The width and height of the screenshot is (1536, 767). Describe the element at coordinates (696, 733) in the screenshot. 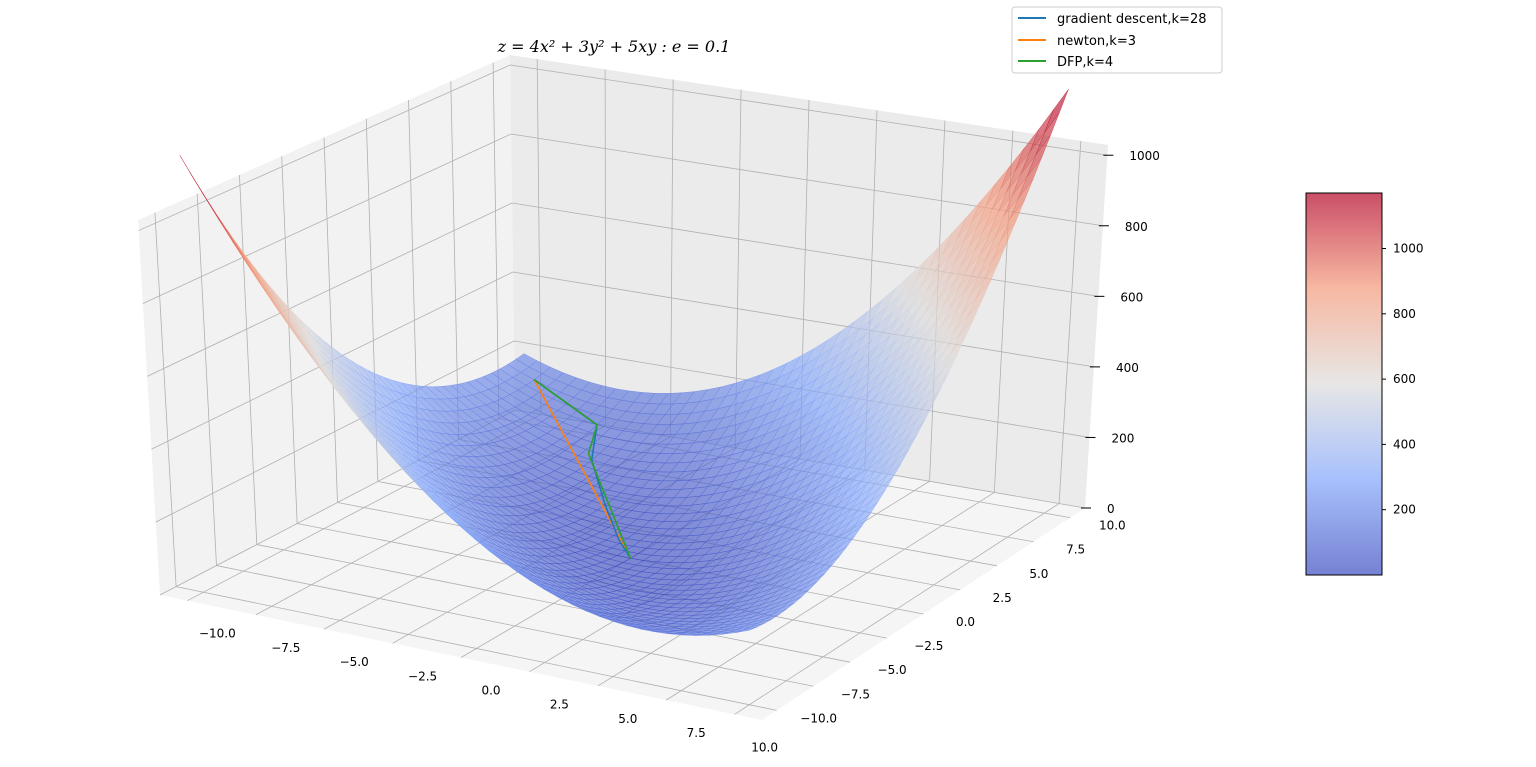

I see `x-tick-label: 7.5` at that location.